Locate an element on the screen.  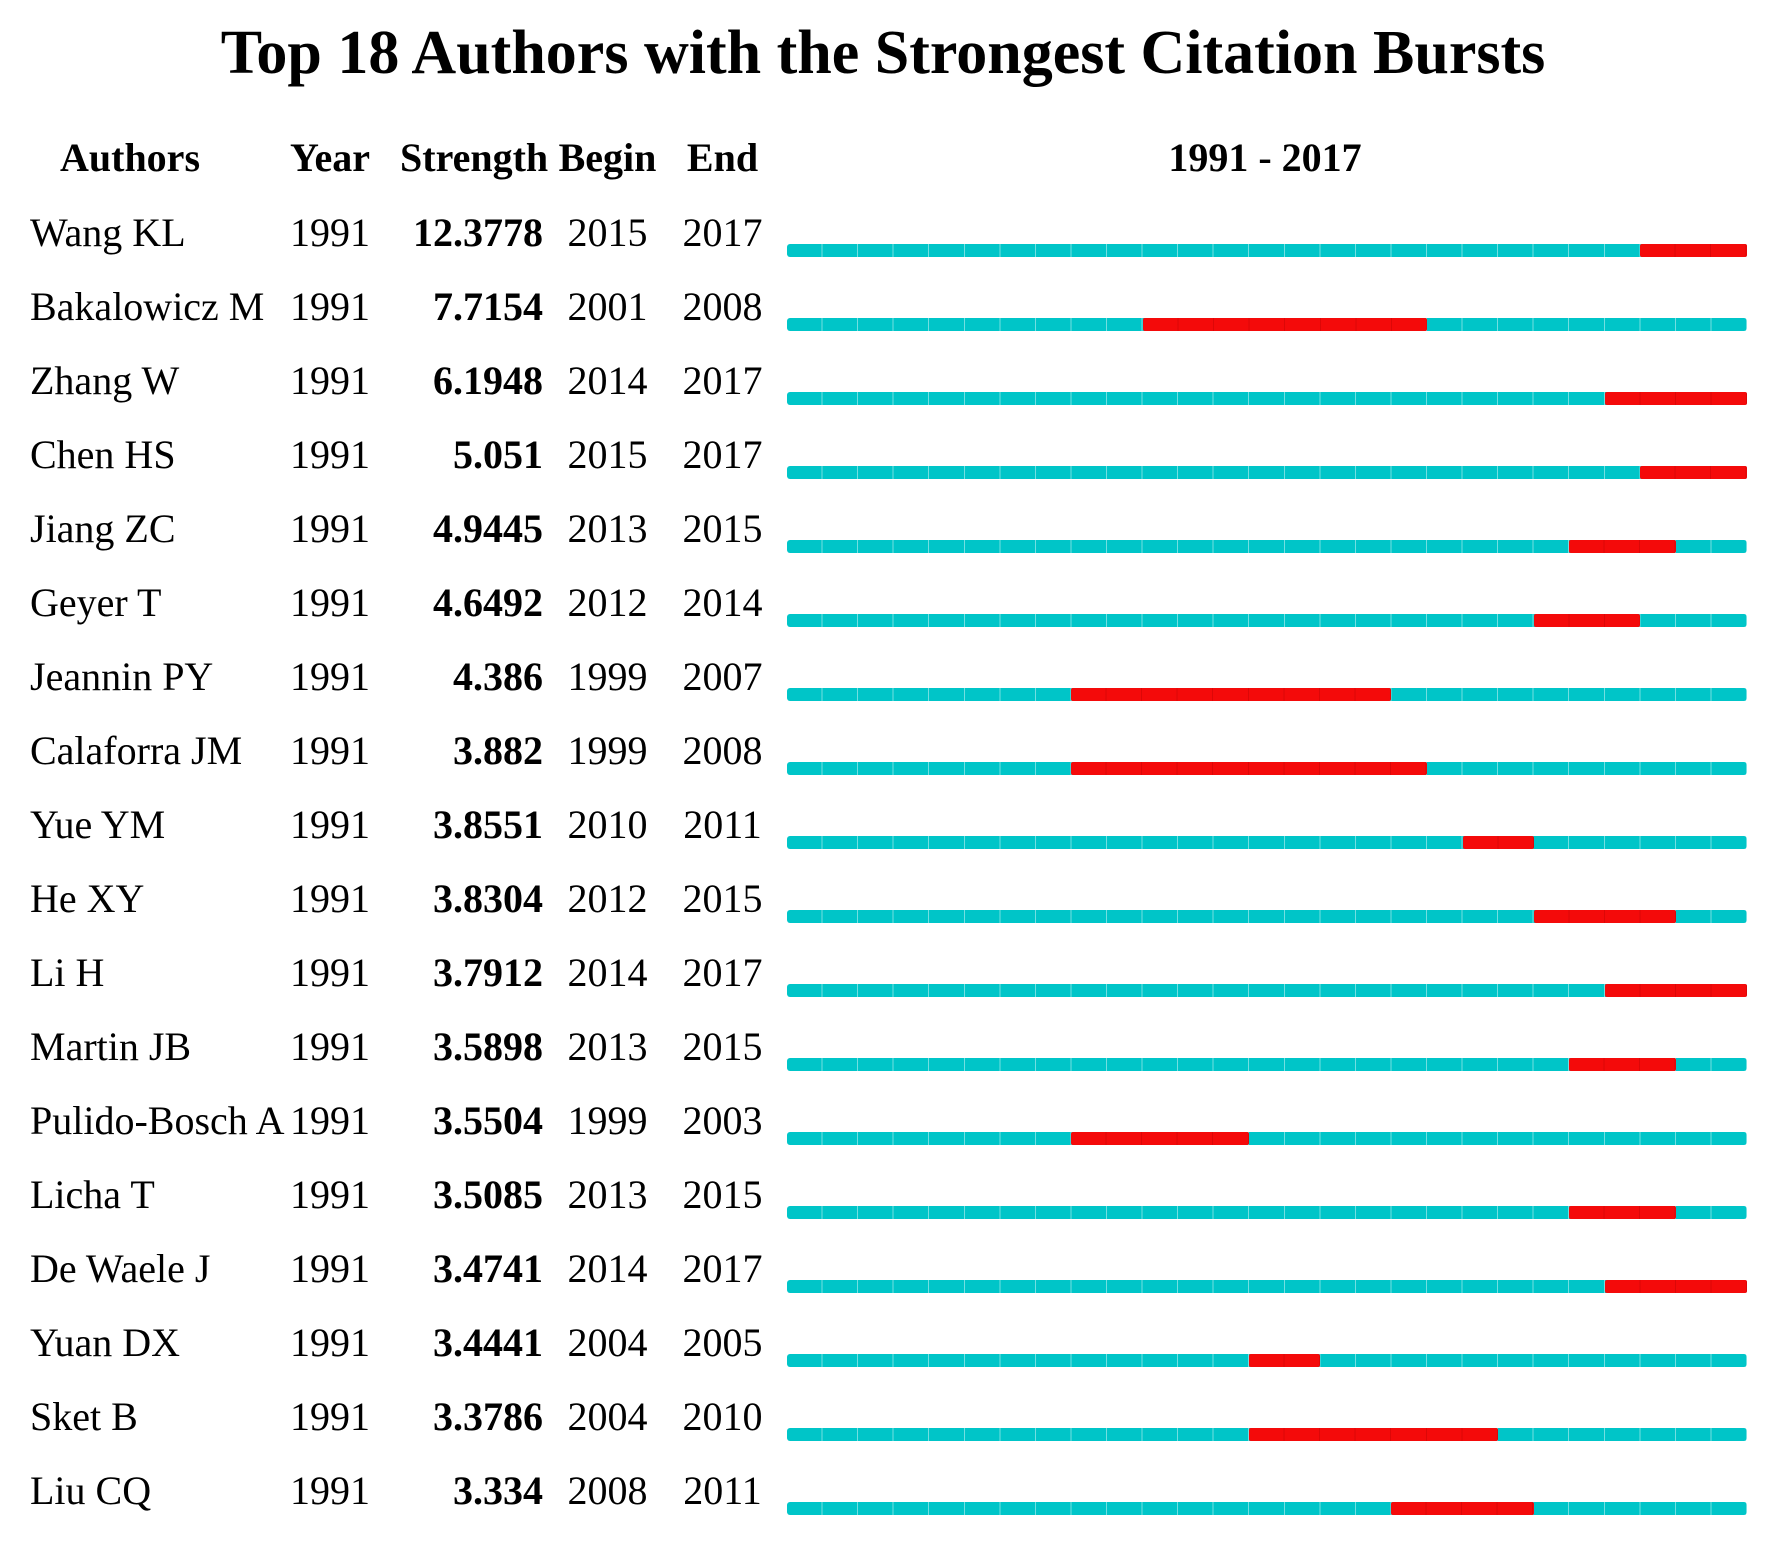
strength-value: 3.8551 is located at coordinates (488, 825).